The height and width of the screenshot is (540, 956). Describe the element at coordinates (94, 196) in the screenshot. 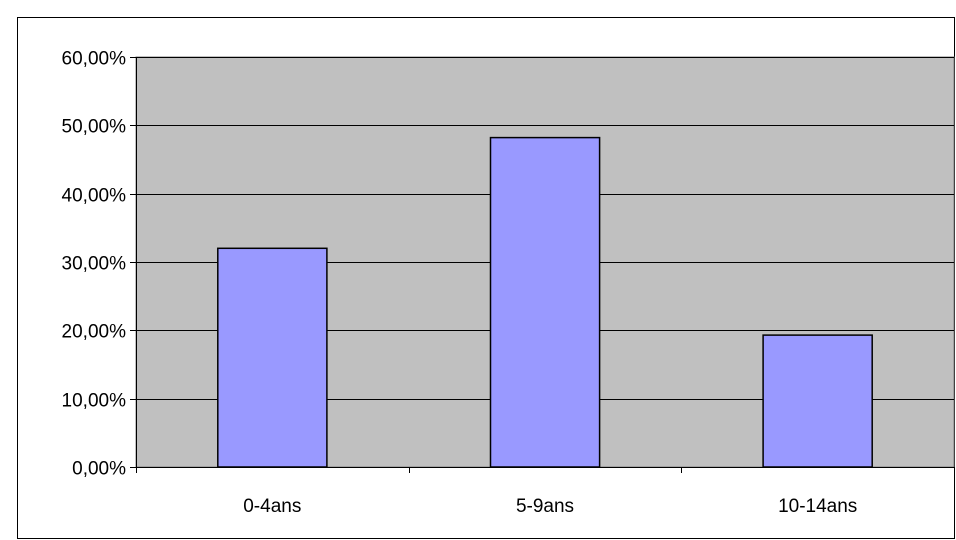

I see `y-tick-label: 40,00%` at that location.